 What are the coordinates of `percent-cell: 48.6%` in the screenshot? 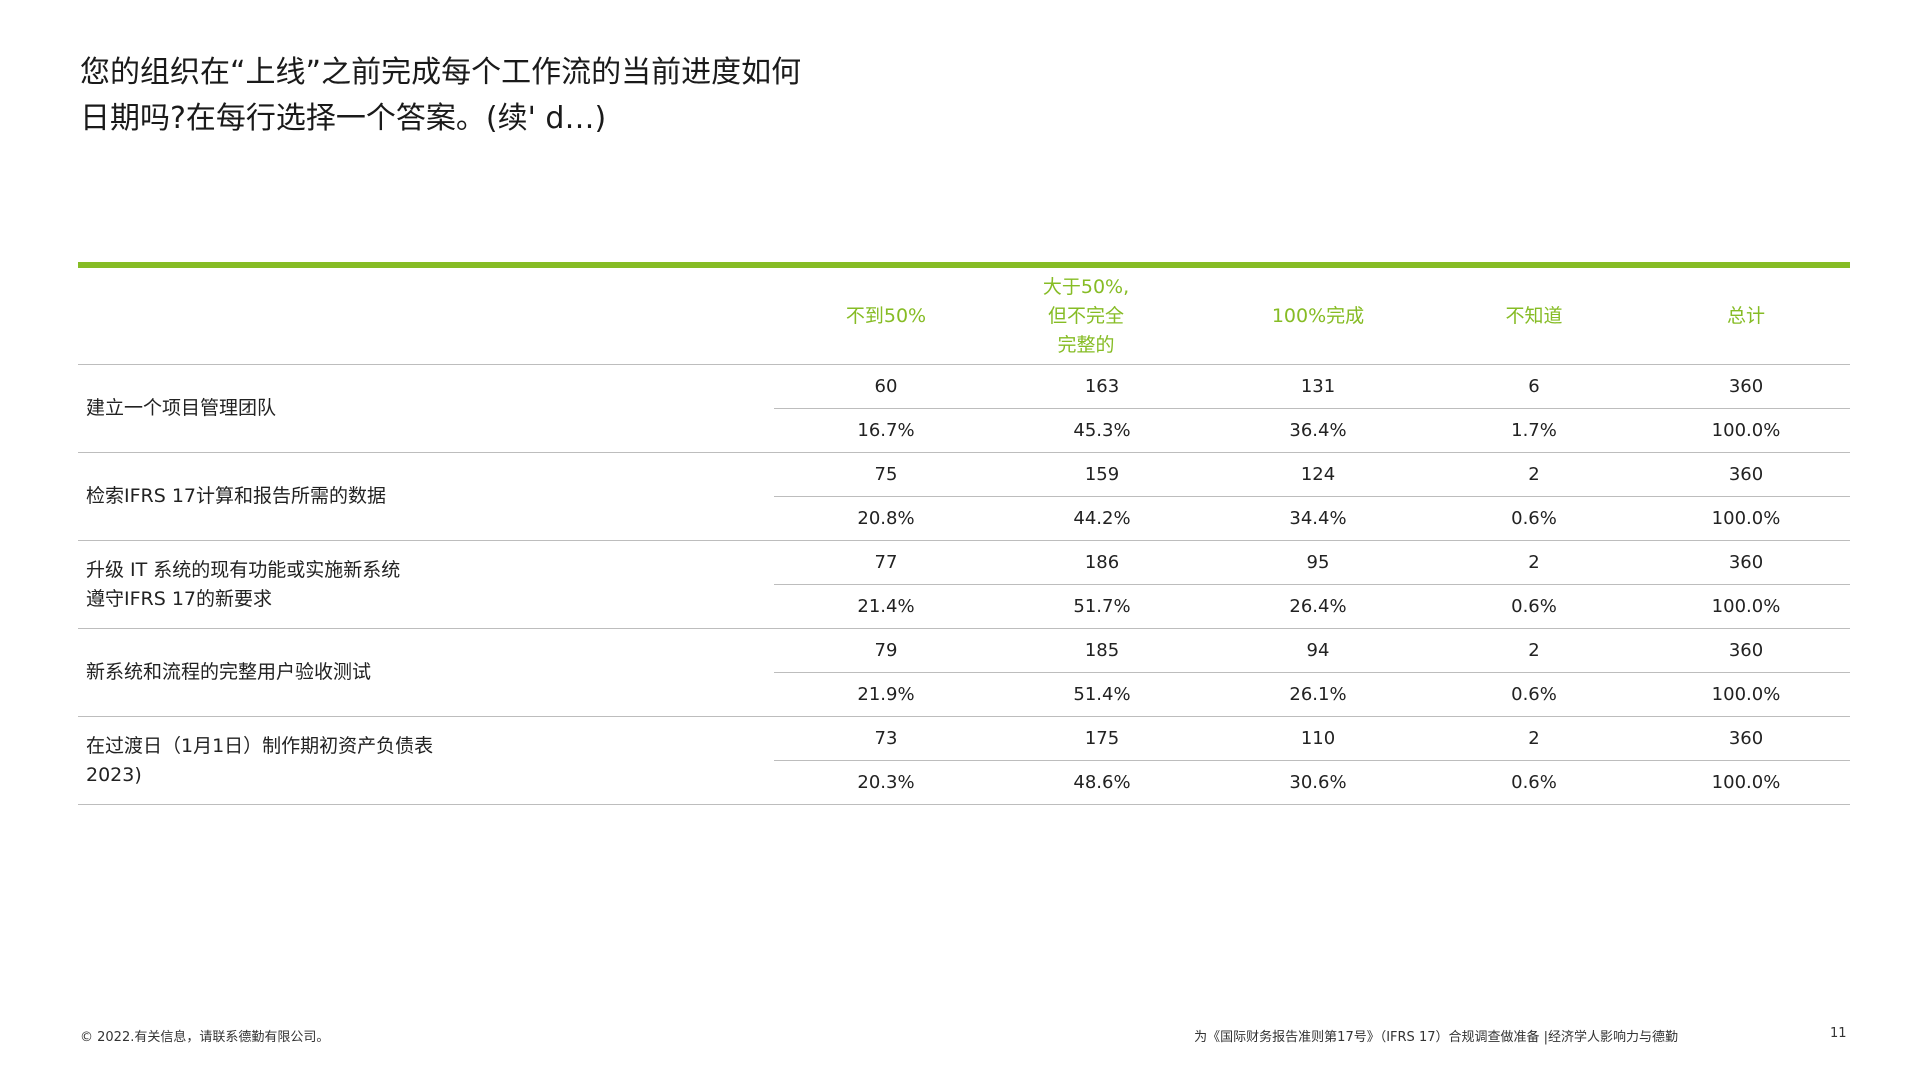 It's located at (1102, 782).